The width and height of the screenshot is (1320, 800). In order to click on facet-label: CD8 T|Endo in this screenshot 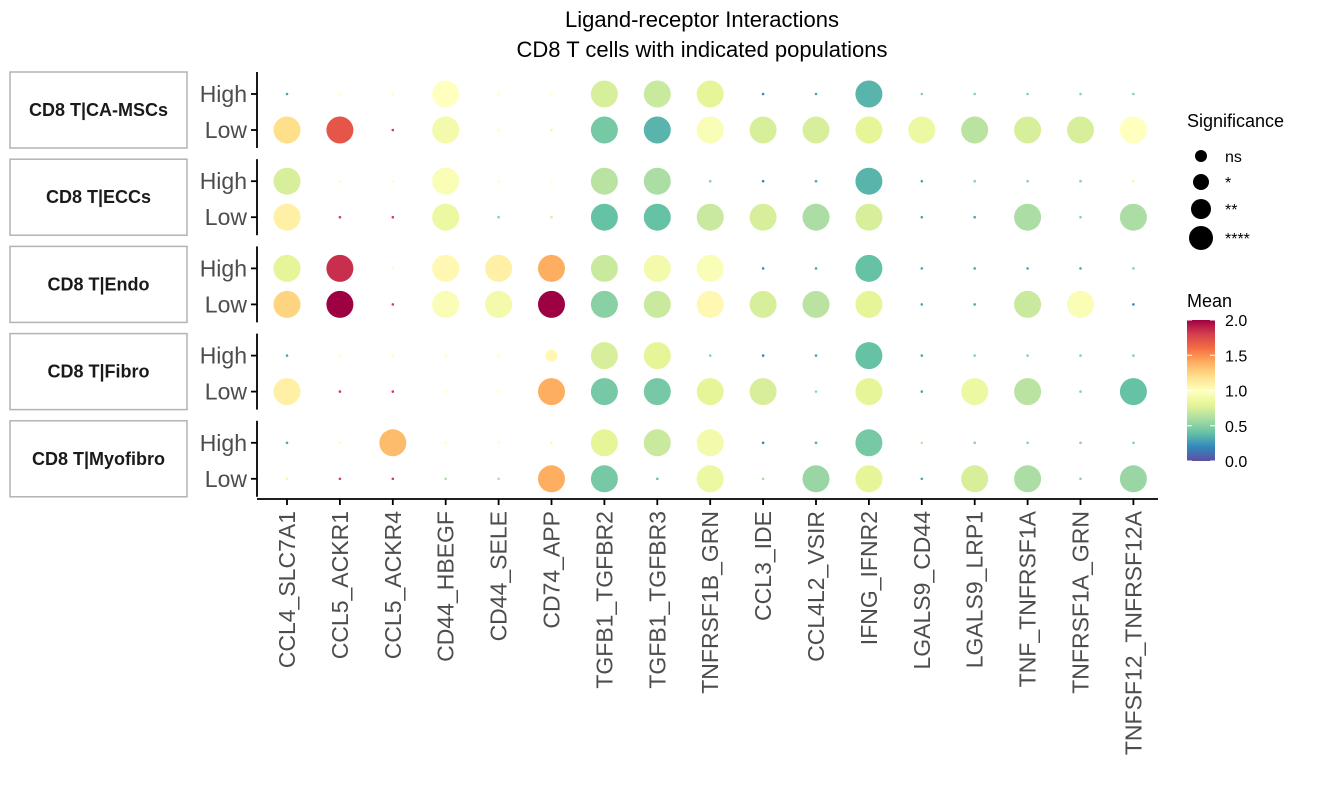, I will do `click(98, 284)`.